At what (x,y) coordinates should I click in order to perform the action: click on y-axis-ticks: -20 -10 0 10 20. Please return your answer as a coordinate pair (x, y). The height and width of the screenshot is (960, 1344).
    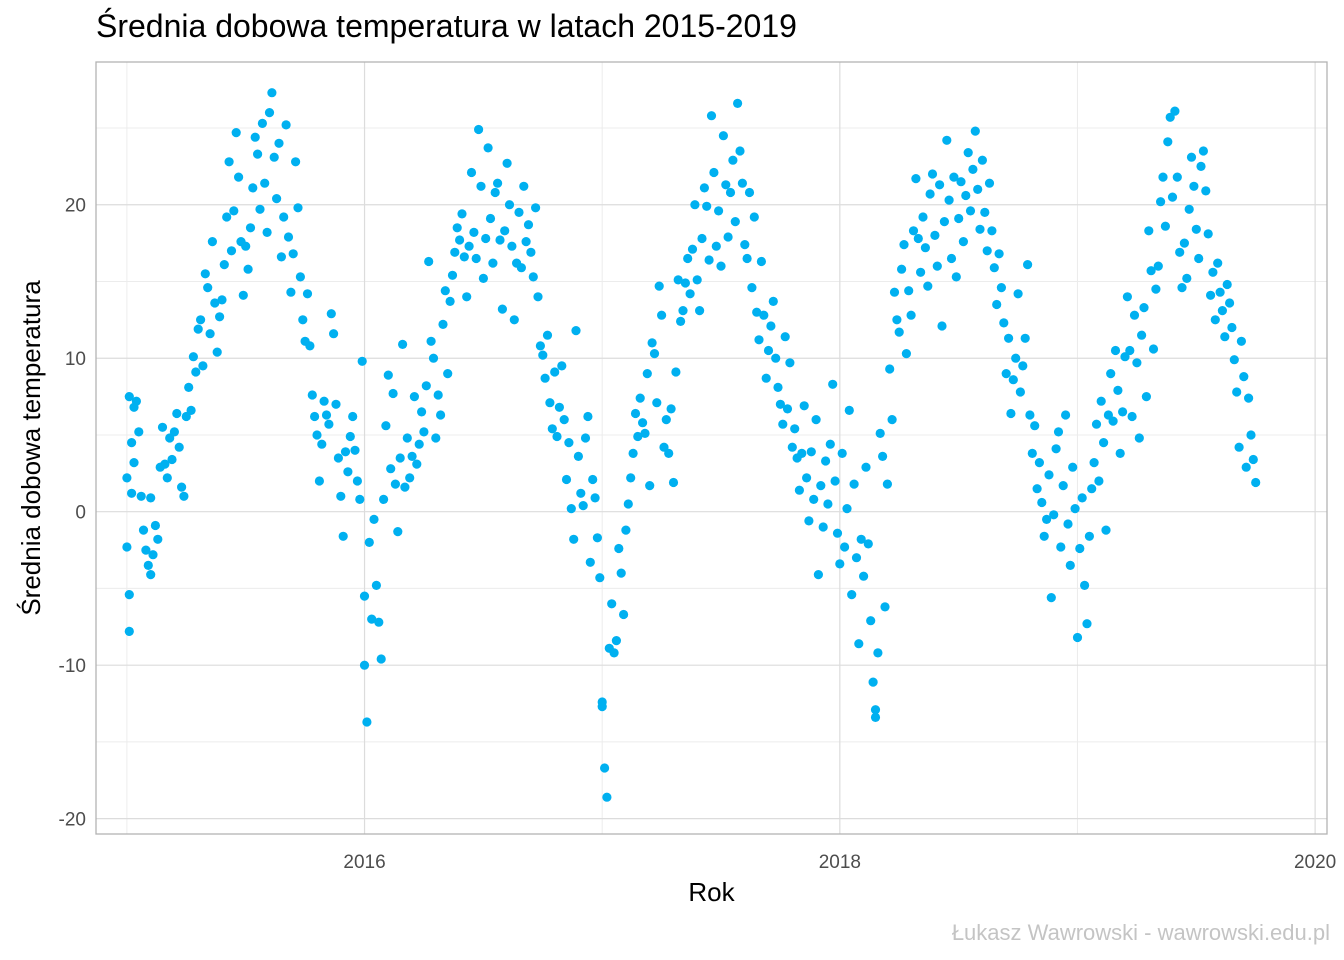
    Looking at the image, I should click on (72, 513).